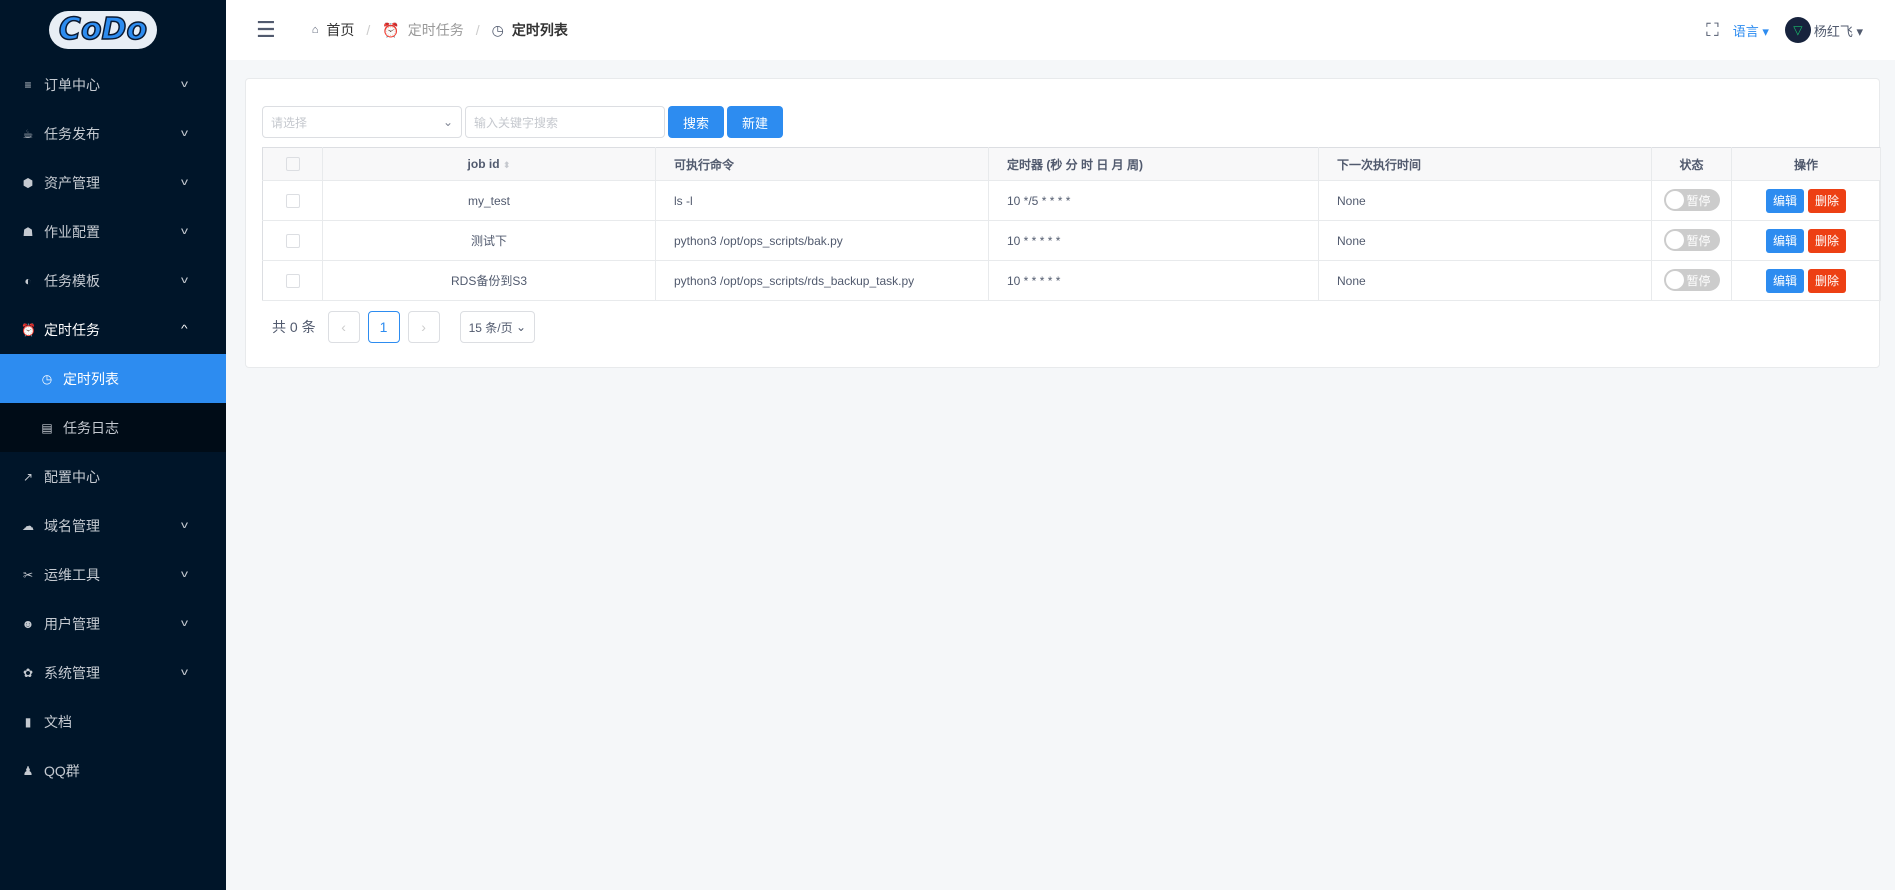  Describe the element at coordinates (1691, 164) in the screenshot. I see `col-status: 状态` at that location.